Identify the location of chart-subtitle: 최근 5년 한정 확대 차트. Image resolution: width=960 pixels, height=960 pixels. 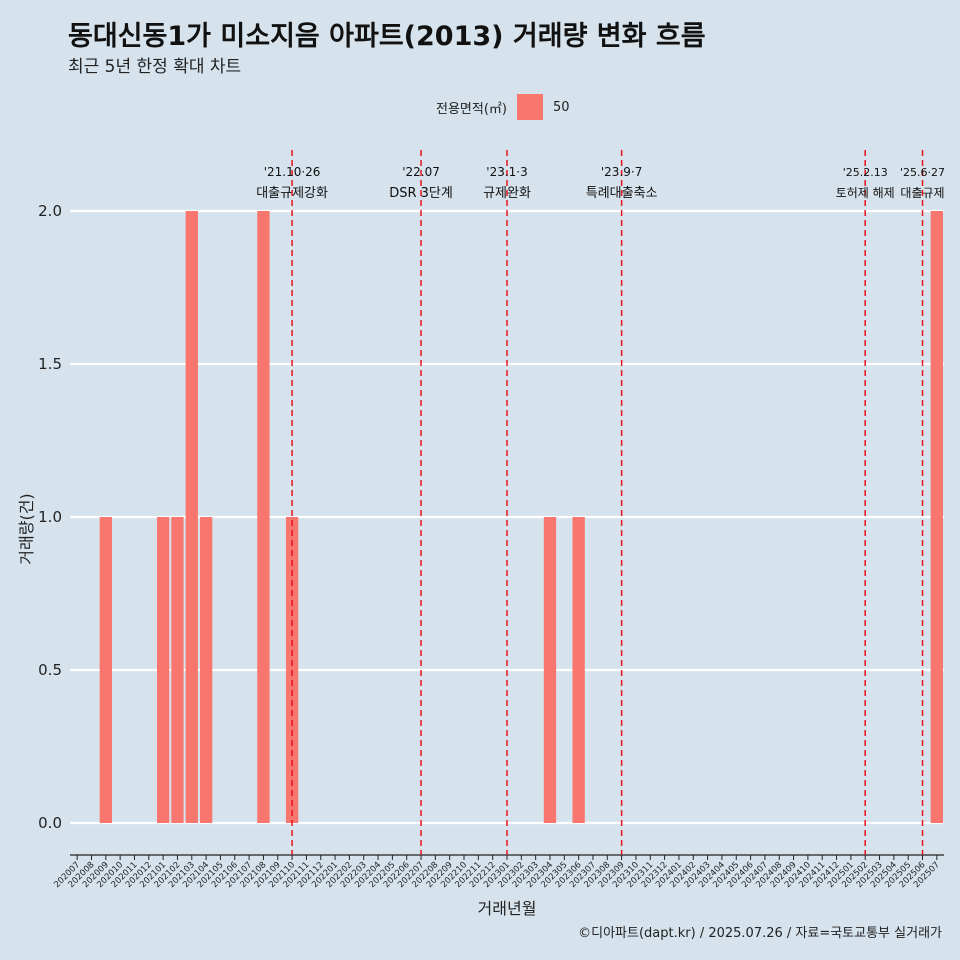
(155, 67).